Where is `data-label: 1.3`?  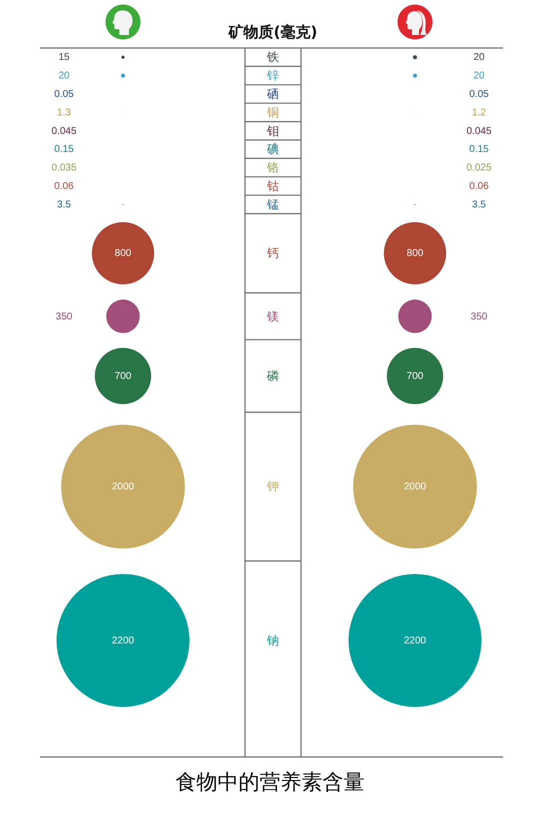
data-label: 1.3 is located at coordinates (64, 112).